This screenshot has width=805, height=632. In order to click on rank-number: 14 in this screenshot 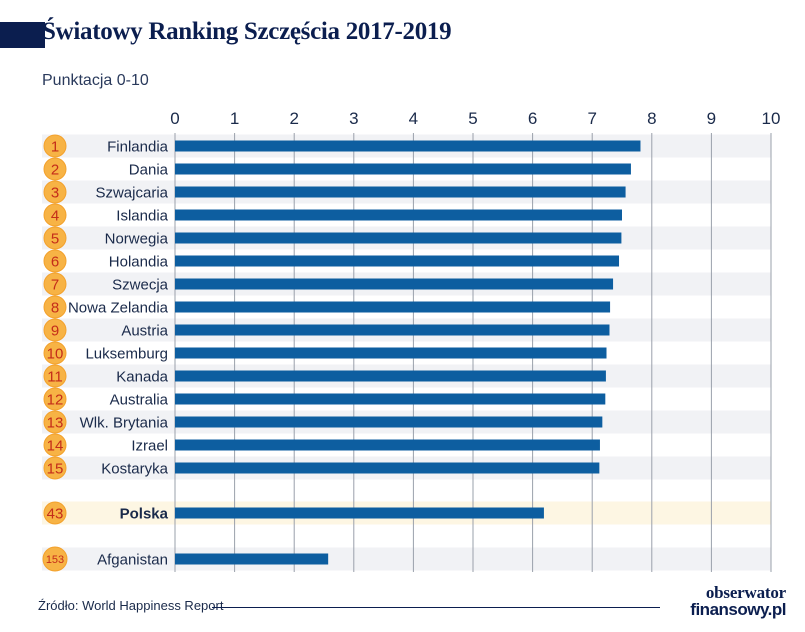, I will do `click(55, 446)`.